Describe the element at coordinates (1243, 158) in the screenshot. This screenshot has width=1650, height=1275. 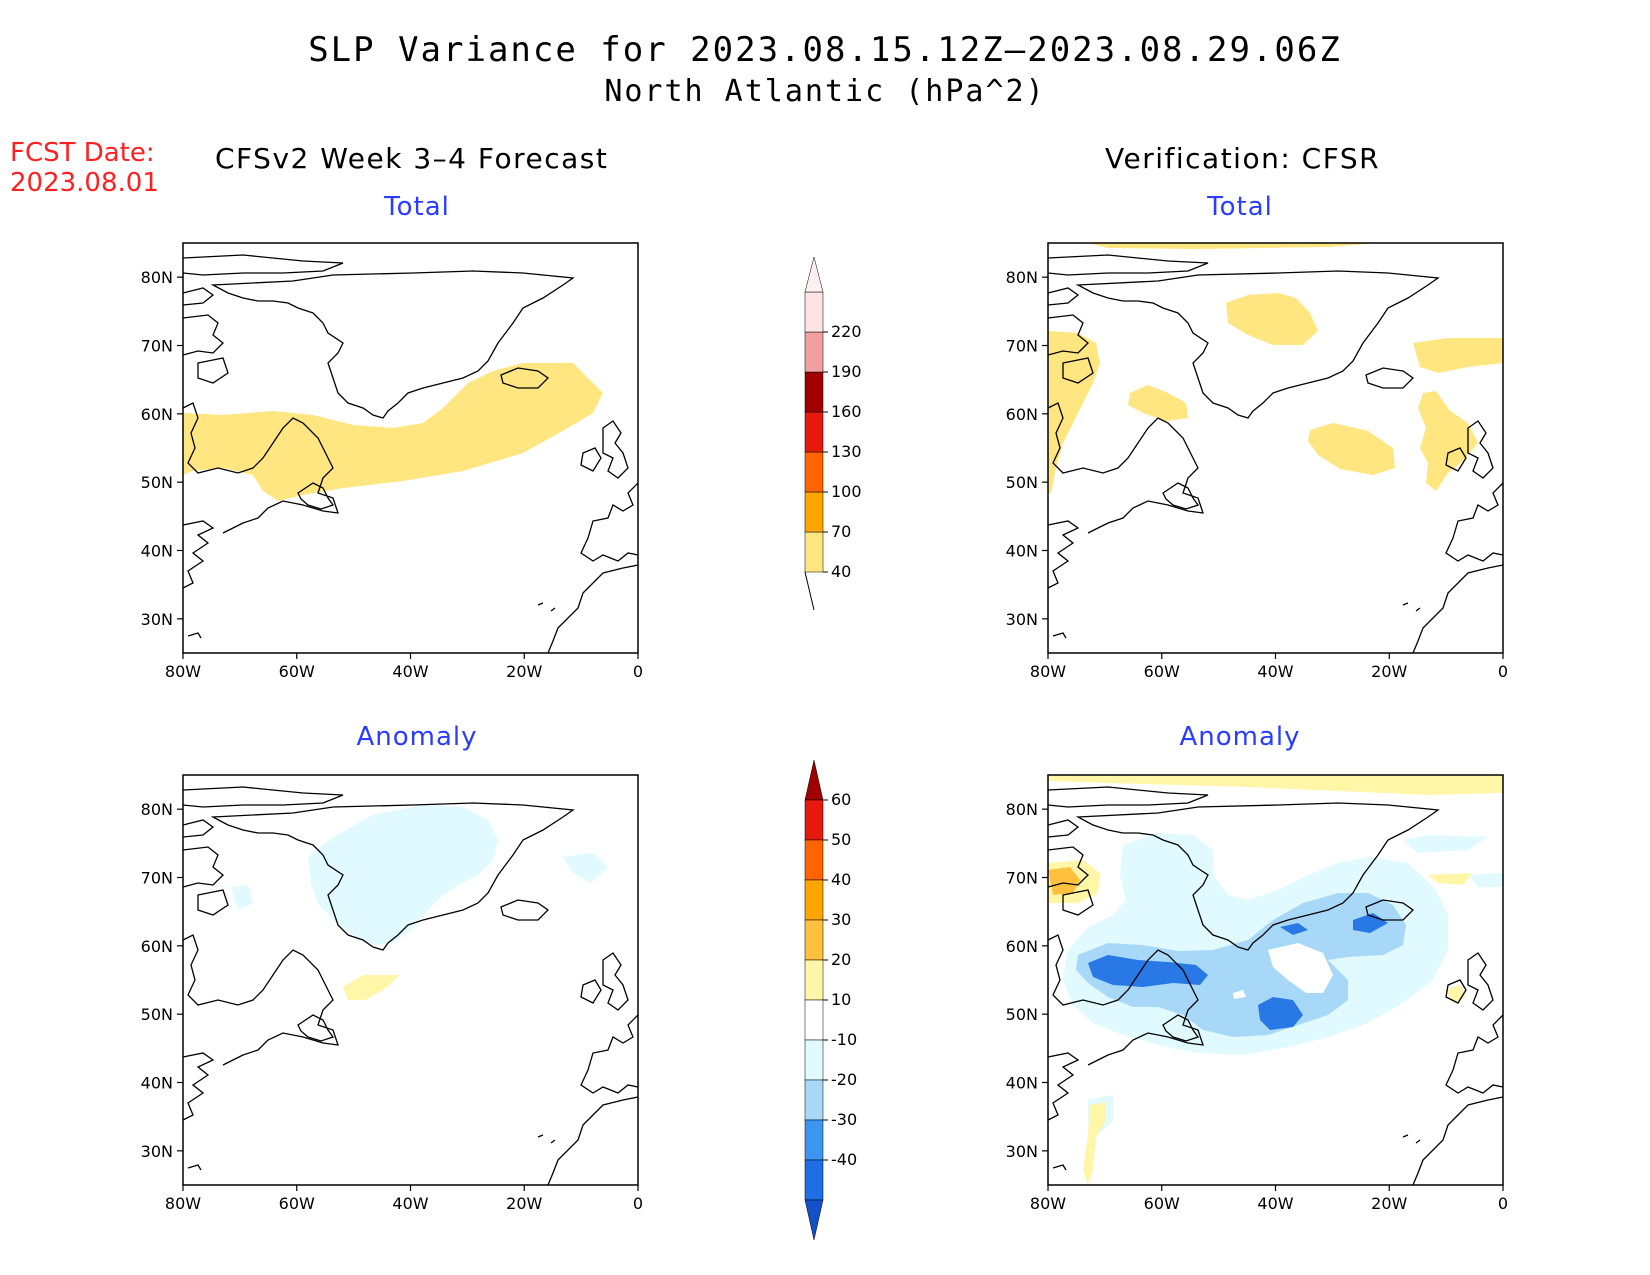
I see `verification-column-heading: Verification: CFSR` at that location.